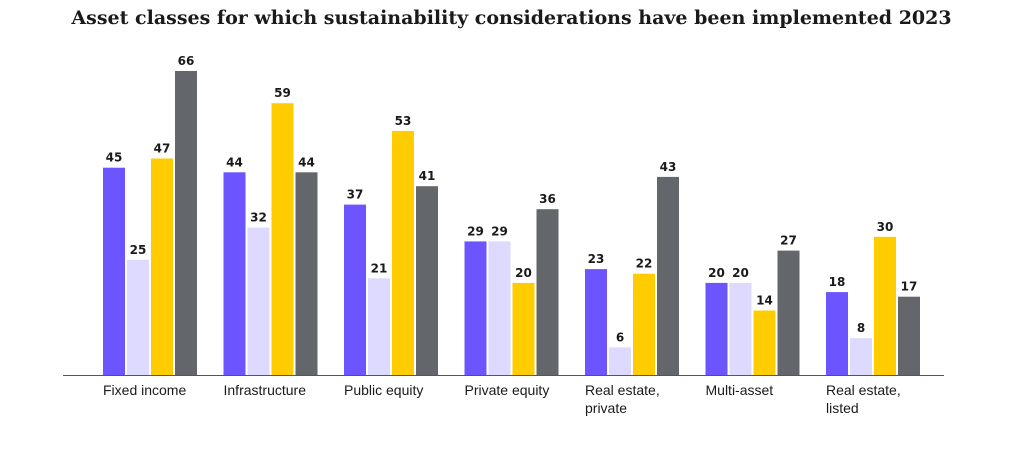 This screenshot has width=1023, height=468. I want to click on bar-value-label: 6, so click(620, 337).